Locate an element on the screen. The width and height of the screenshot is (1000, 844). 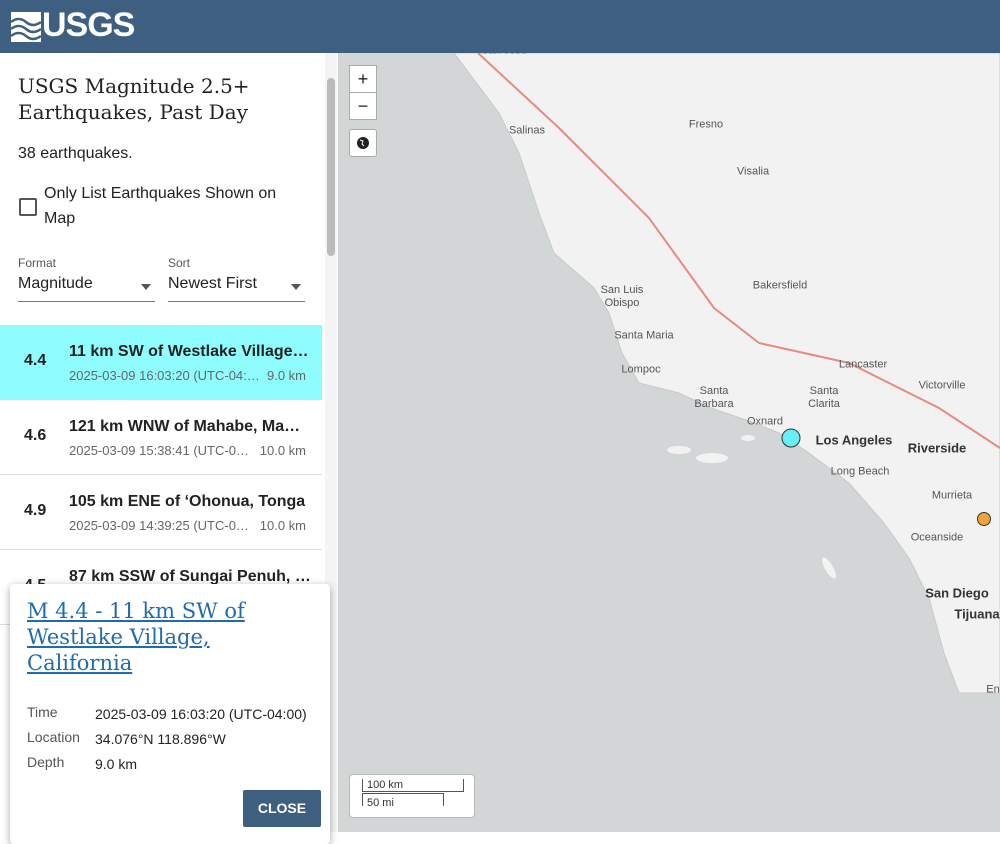
place-label: Long Beach is located at coordinates (860, 471).